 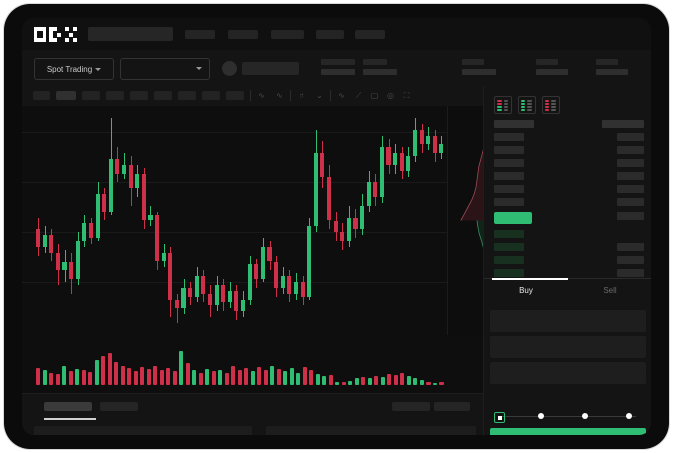 I want to click on total-field, so click(x=568, y=373).